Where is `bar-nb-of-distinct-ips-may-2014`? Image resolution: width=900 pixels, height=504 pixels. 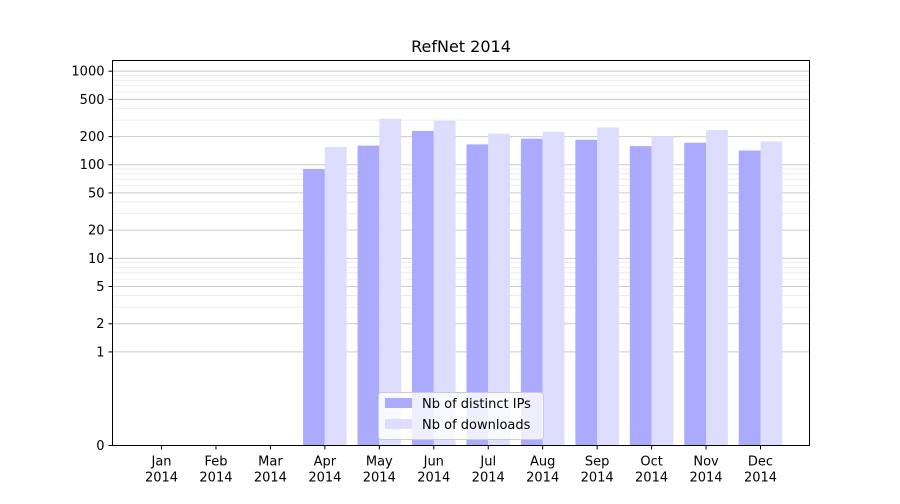 bar-nb-of-distinct-ips-may-2014 is located at coordinates (368, 295).